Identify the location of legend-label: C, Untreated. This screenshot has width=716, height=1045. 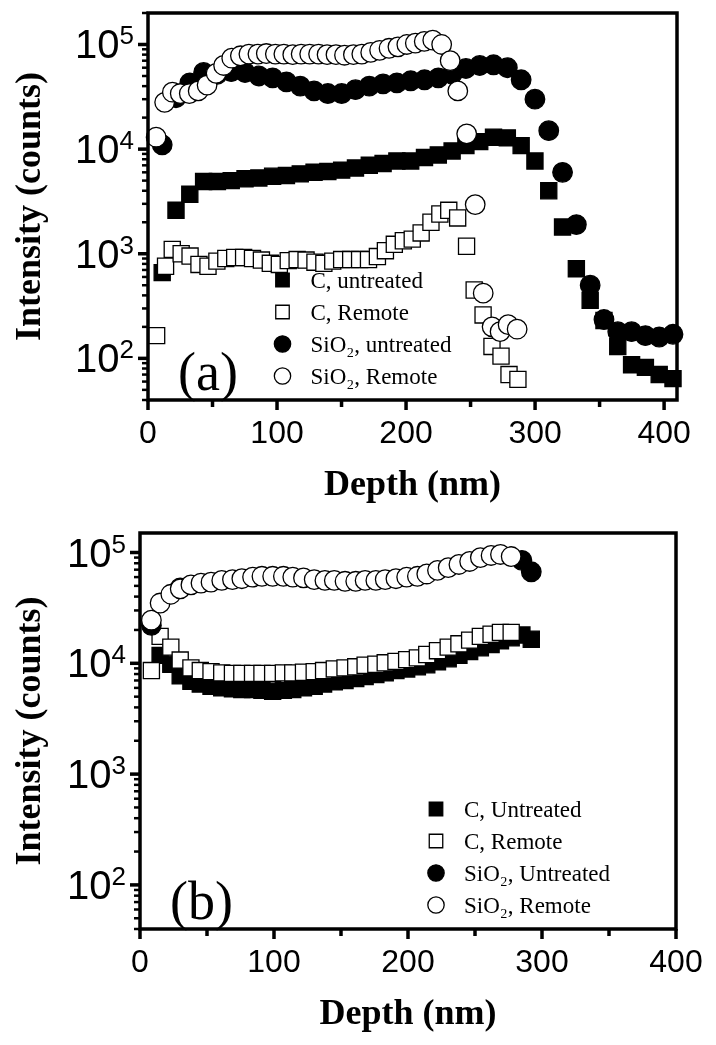
(523, 809).